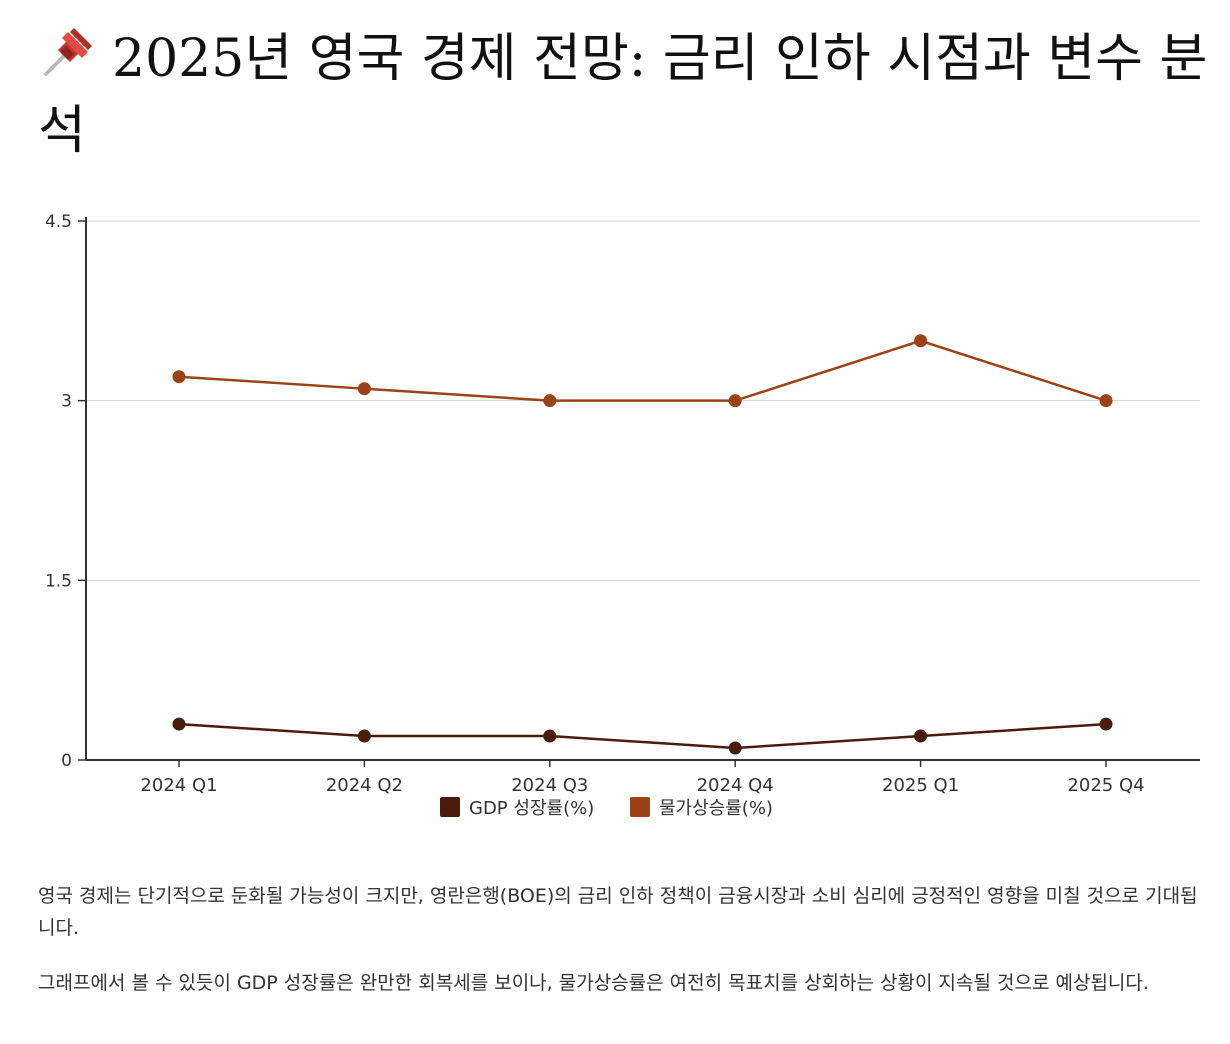  I want to click on legend-label: 물가상승률(%), so click(716, 808).